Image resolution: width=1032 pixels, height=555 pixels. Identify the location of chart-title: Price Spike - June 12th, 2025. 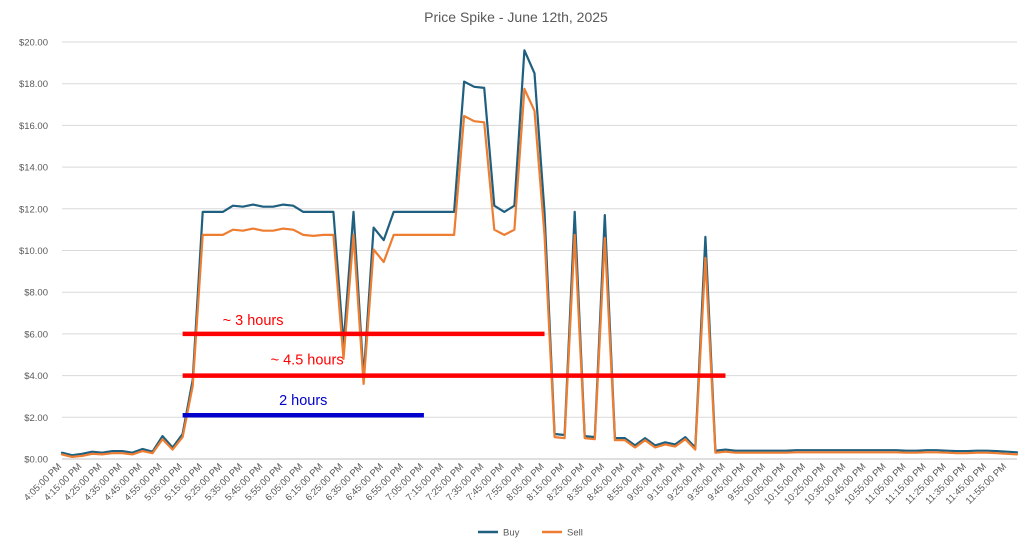
(516, 17).